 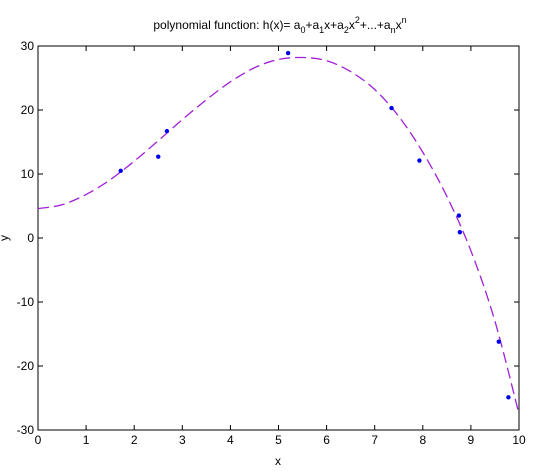 What do you see at coordinates (28, 174) in the screenshot?
I see `y-tick-label: 10` at bounding box center [28, 174].